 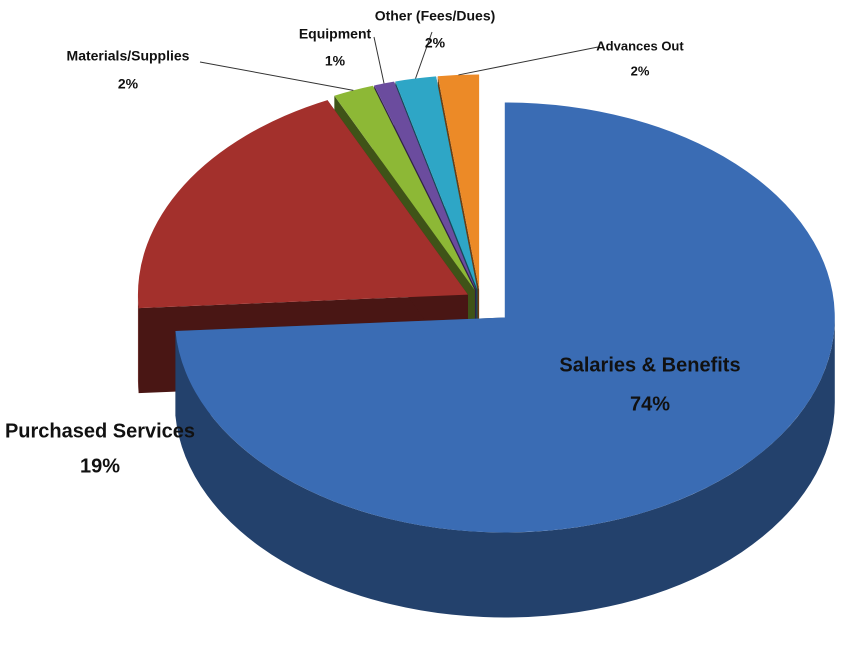 I want to click on slice-label: Materials/Supplies, so click(x=128, y=56).